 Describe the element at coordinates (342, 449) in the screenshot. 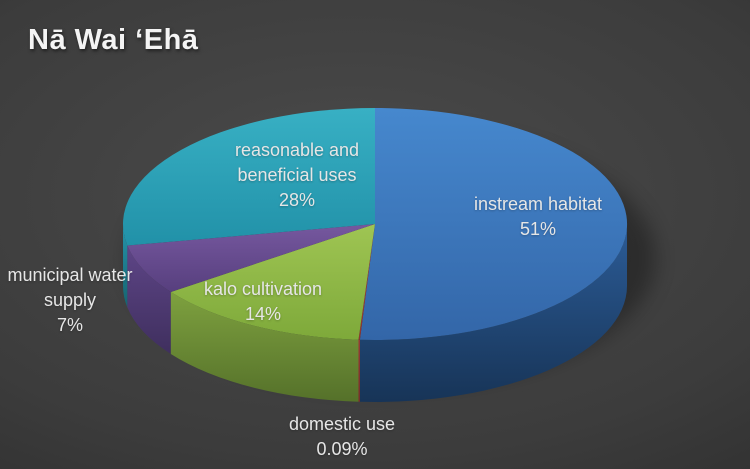

I see `slice-label-value: 0.09%` at that location.